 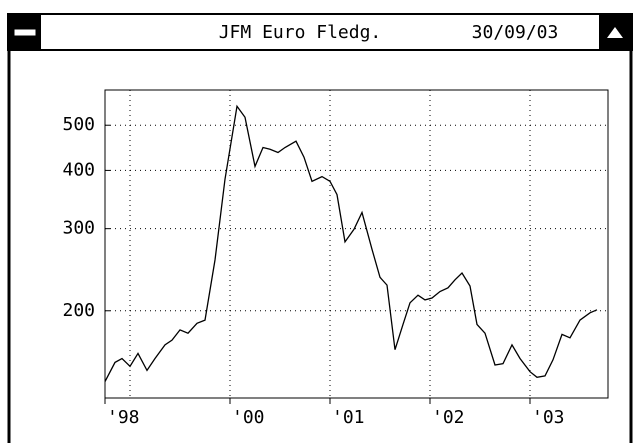 What do you see at coordinates (78, 310) in the screenshot?
I see `y-tick-label: 200` at bounding box center [78, 310].